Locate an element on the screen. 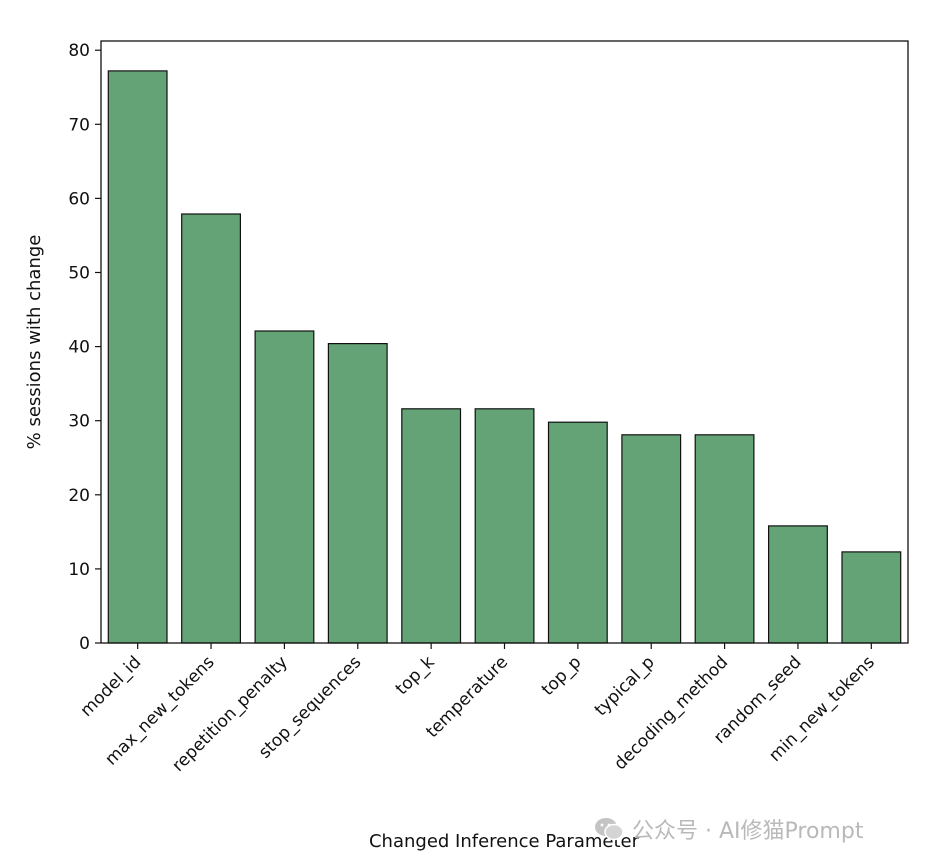 The image size is (948, 866). watermark: 公众号 · AI修猫Prompt is located at coordinates (728, 829).